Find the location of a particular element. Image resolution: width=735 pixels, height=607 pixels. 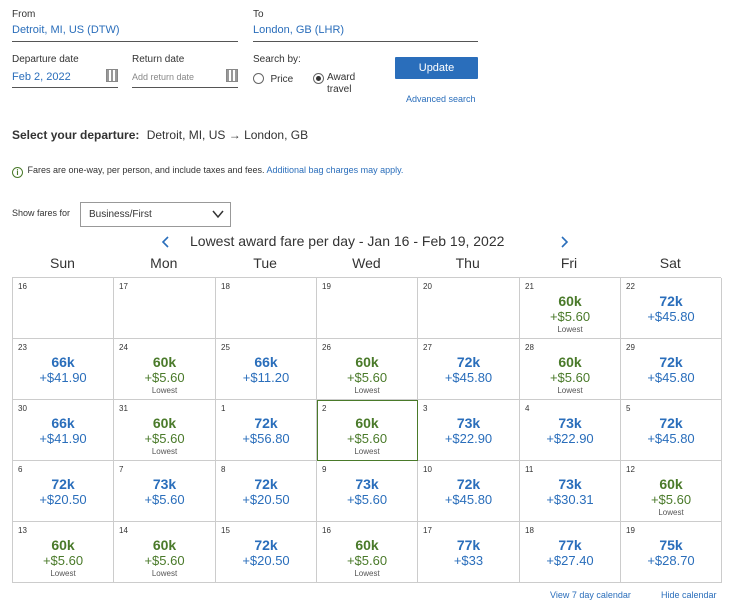

calendar-day-cell: 20 is located at coordinates (469, 308).